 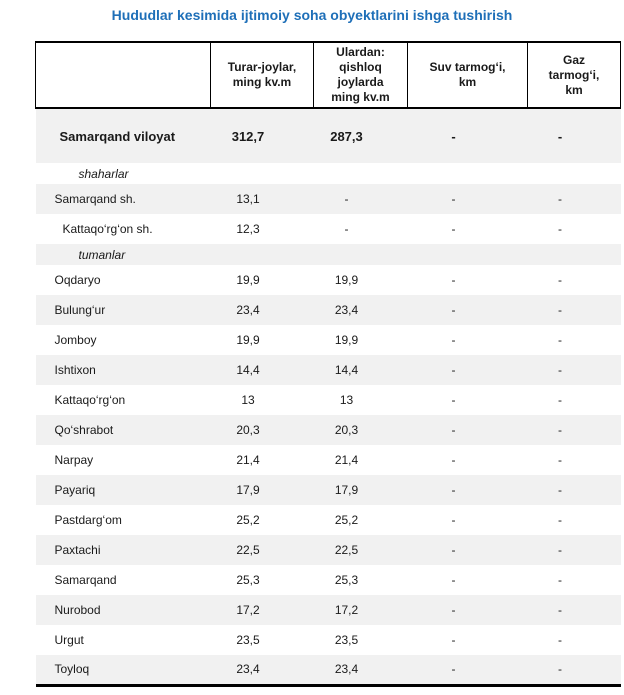 I want to click on column-header-region, so click(x=123, y=75).